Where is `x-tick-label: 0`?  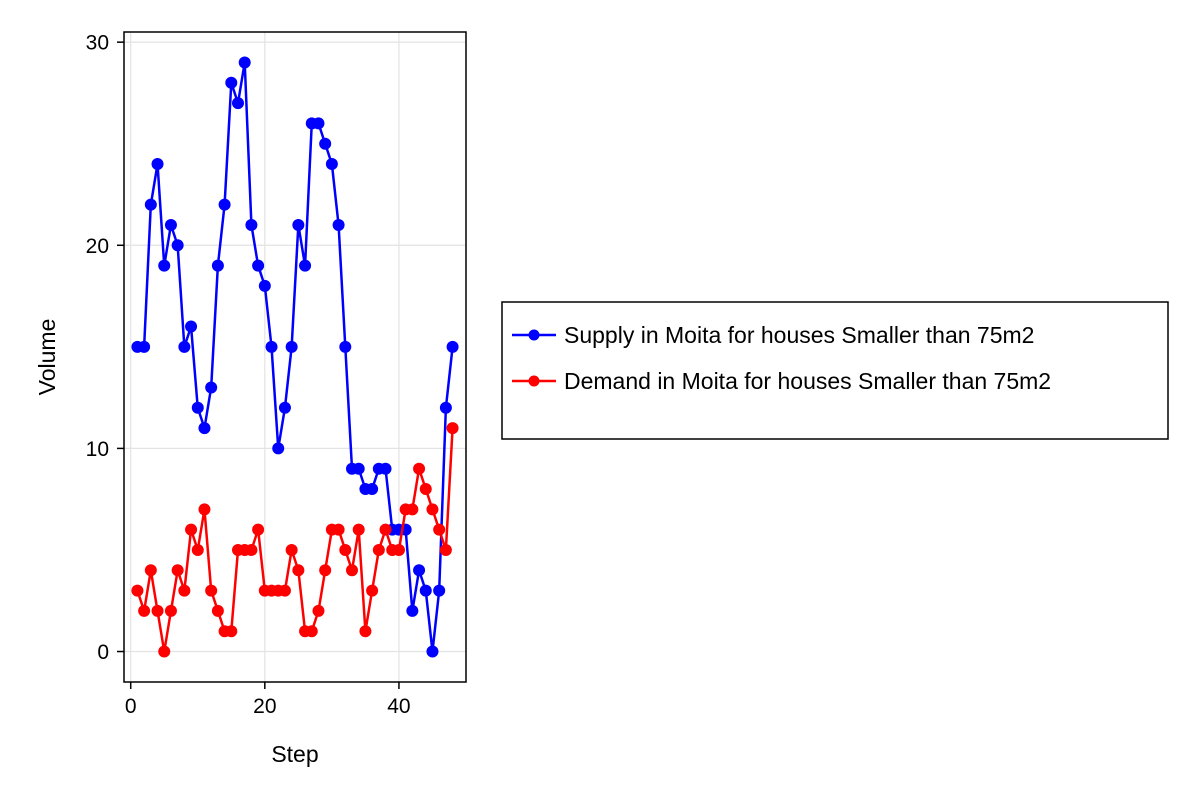
x-tick-label: 0 is located at coordinates (131, 706).